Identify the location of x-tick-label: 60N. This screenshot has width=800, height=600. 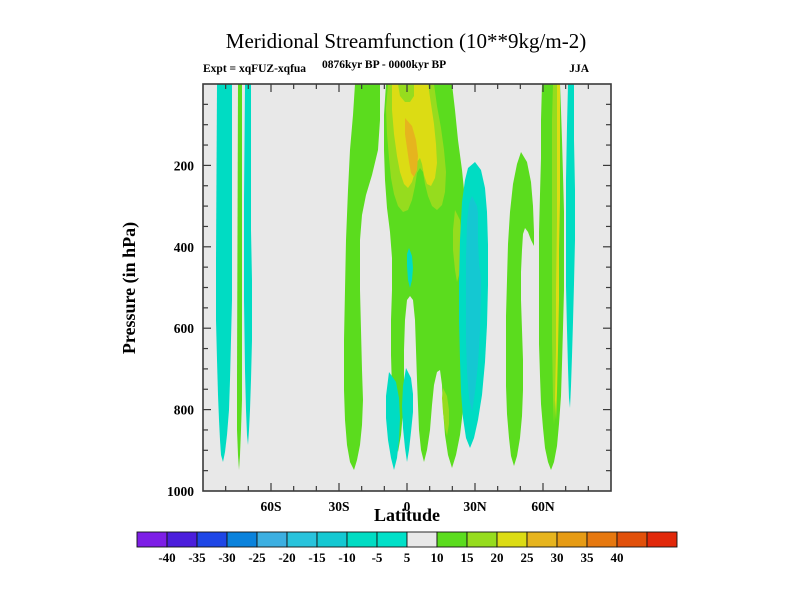
(543, 506).